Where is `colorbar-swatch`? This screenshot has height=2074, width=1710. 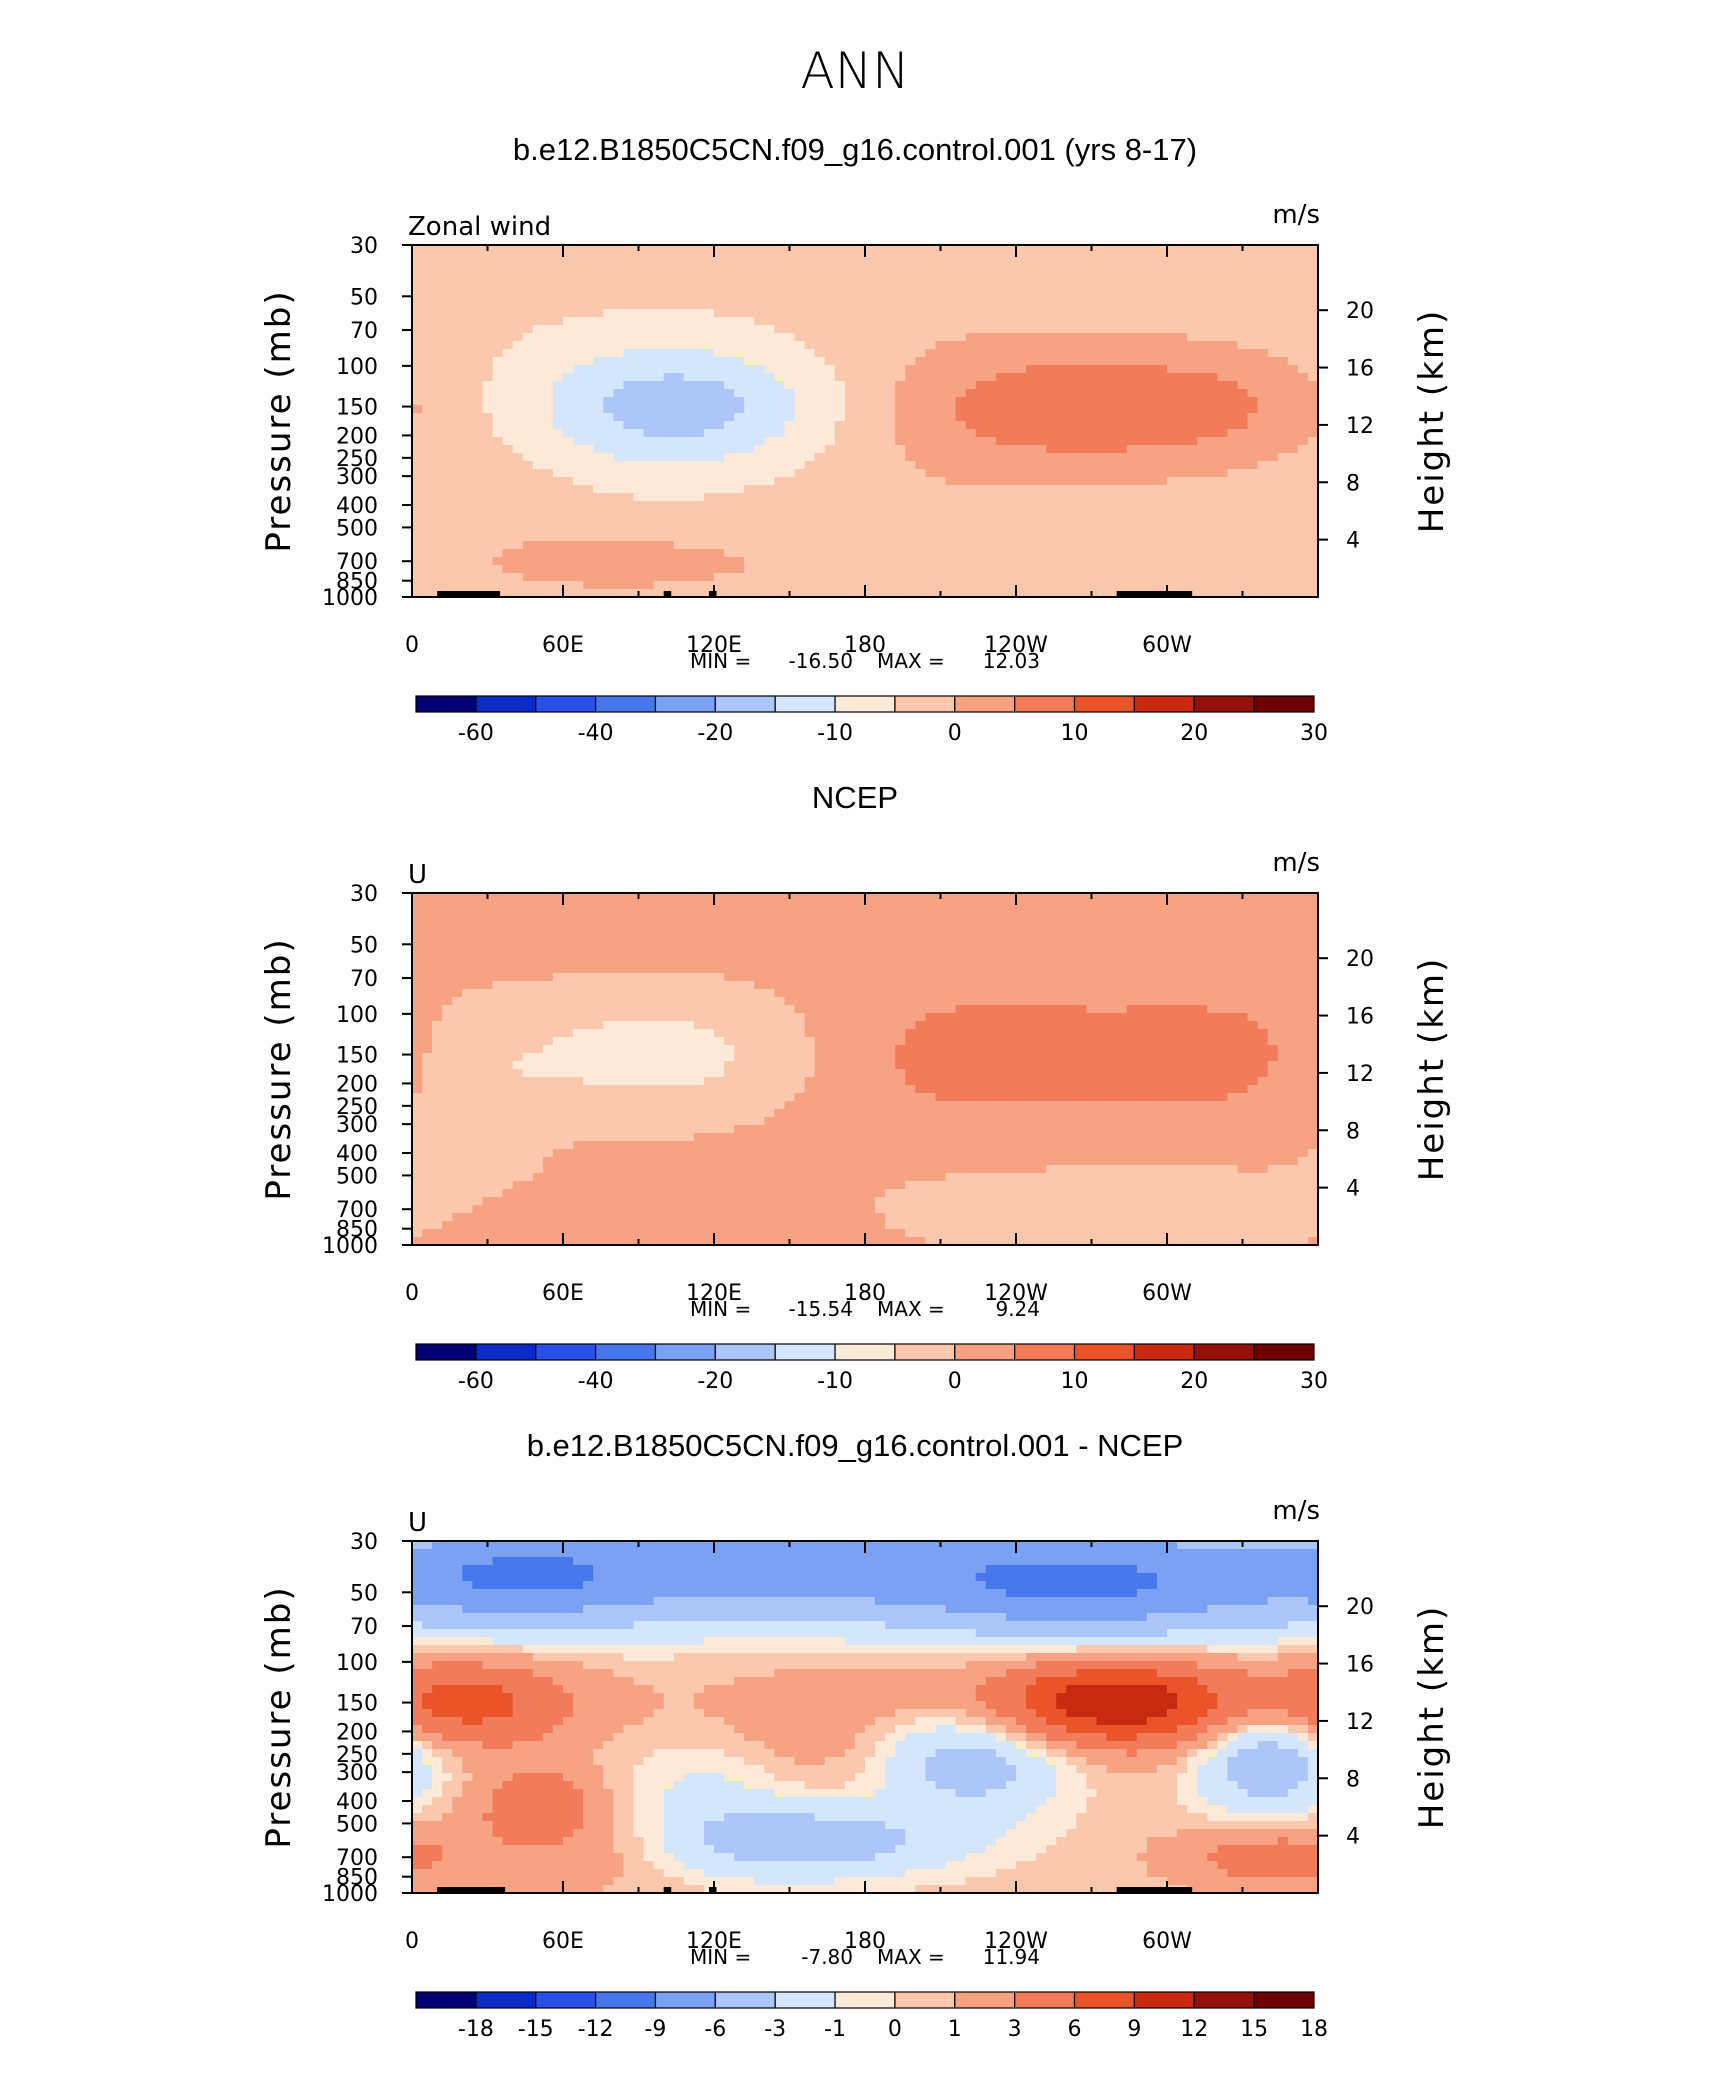
colorbar-swatch is located at coordinates (985, 704).